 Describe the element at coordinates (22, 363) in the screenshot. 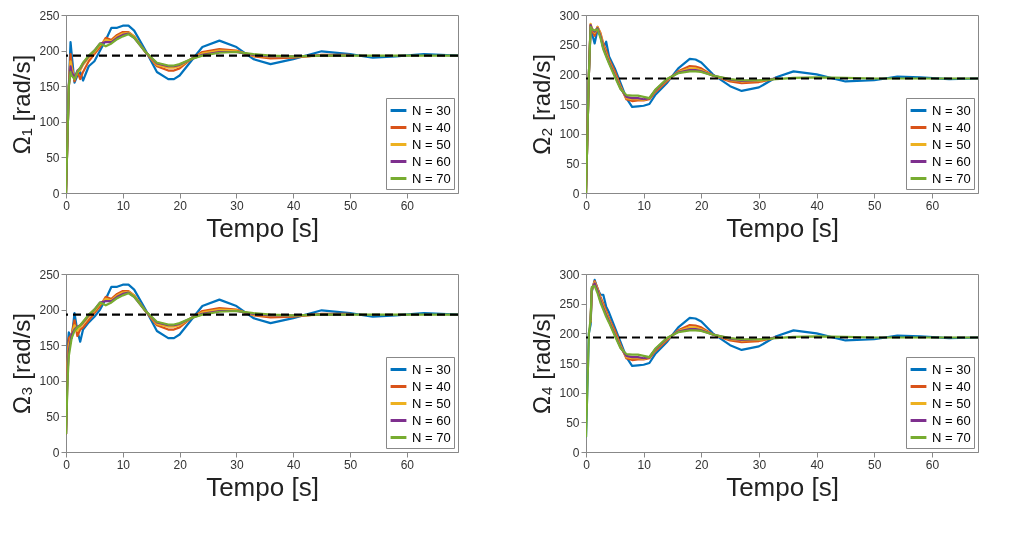

I see `y-axis-title: Ω₃ [rad/s]` at that location.